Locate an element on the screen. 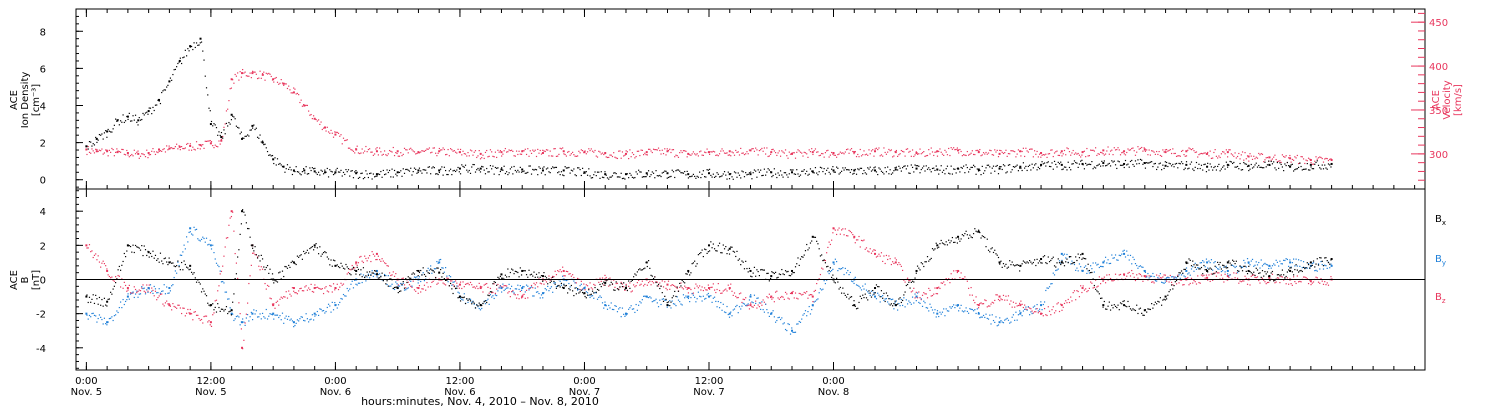  ion-density-point is located at coordinates (812, 171).